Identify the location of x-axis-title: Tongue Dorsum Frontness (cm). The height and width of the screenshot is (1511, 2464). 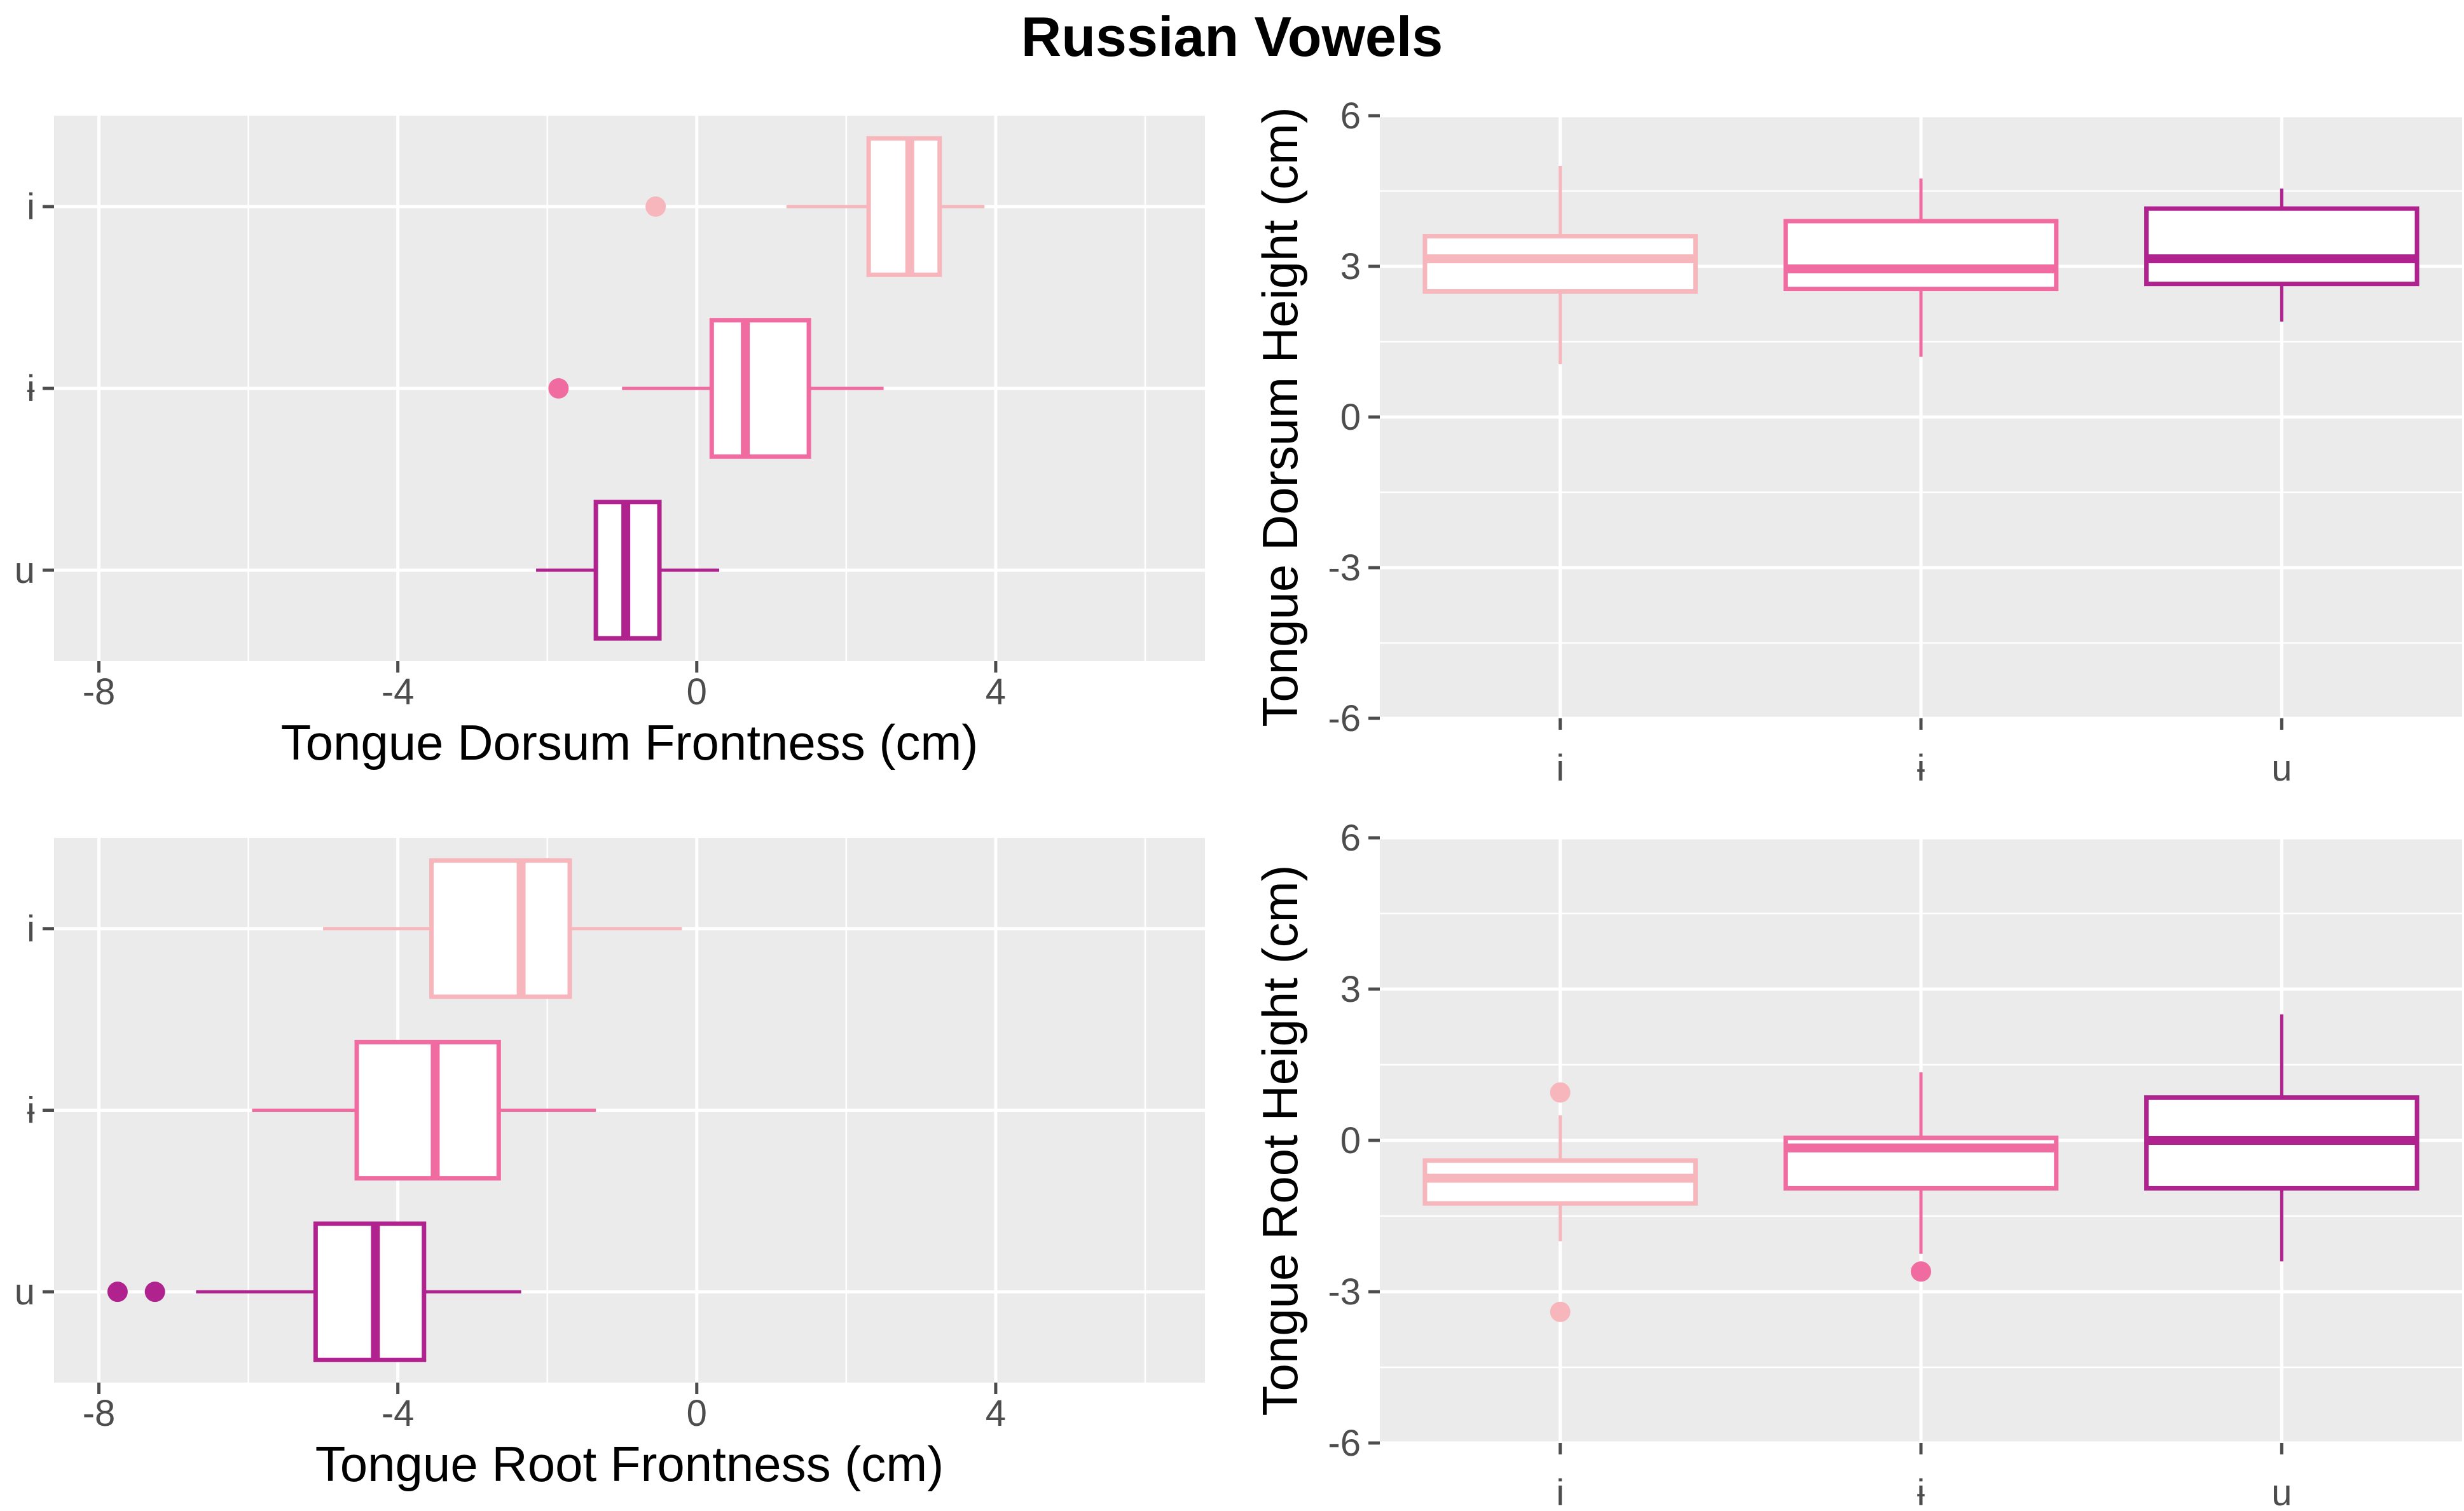
(630, 742).